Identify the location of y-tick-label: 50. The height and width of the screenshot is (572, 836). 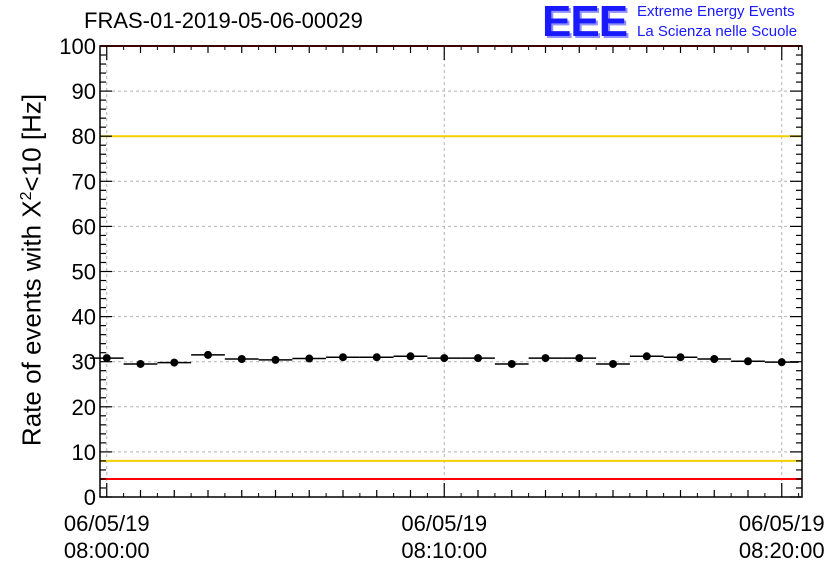
(84, 272).